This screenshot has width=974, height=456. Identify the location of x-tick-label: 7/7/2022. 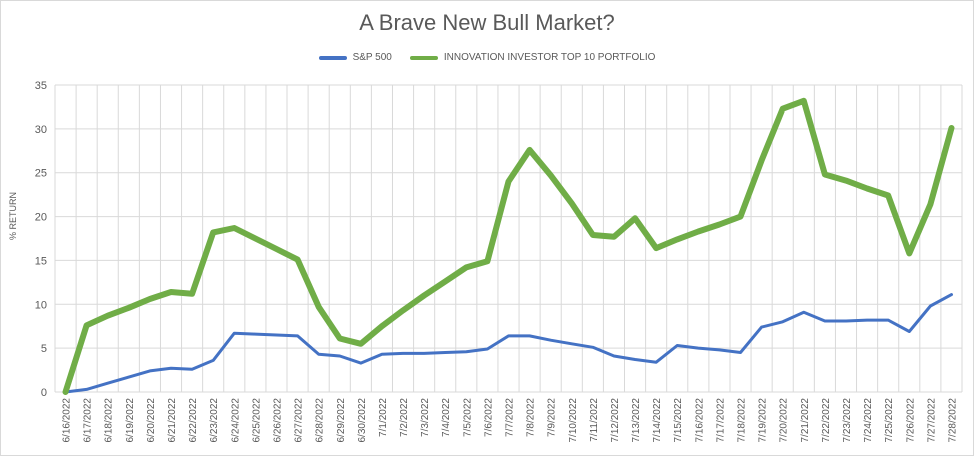
(510, 417).